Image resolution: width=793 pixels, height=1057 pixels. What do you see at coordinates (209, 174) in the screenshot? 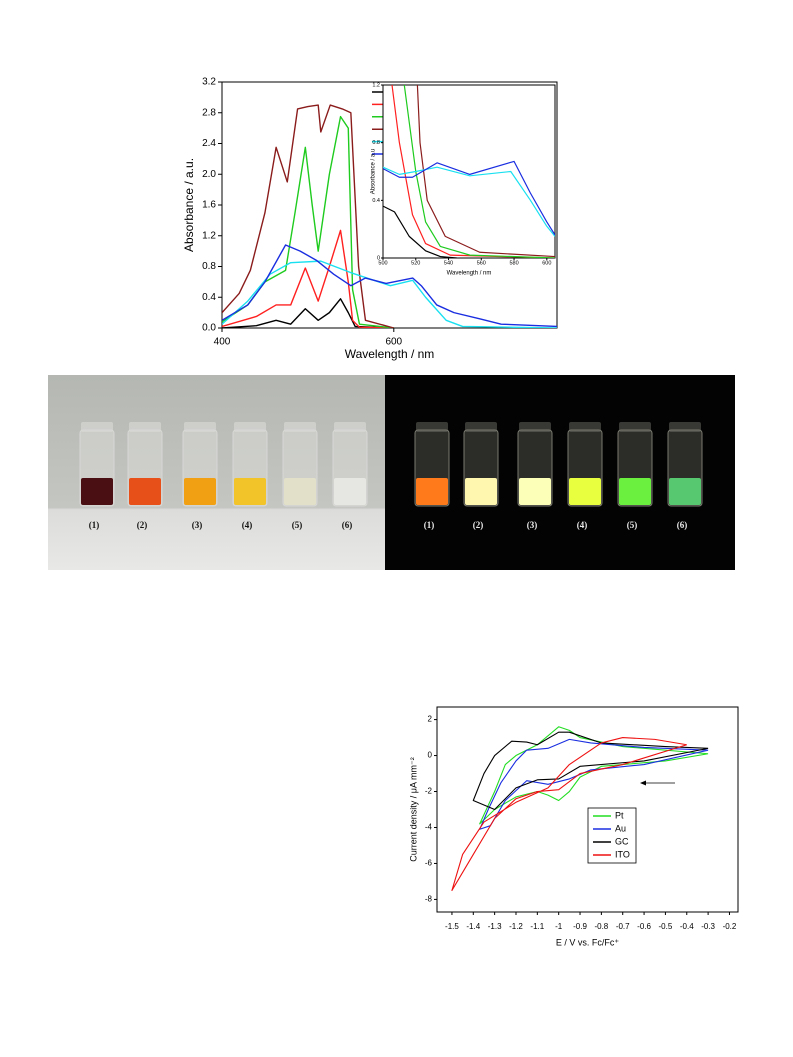
I see `y-tick-label: 2.0` at bounding box center [209, 174].